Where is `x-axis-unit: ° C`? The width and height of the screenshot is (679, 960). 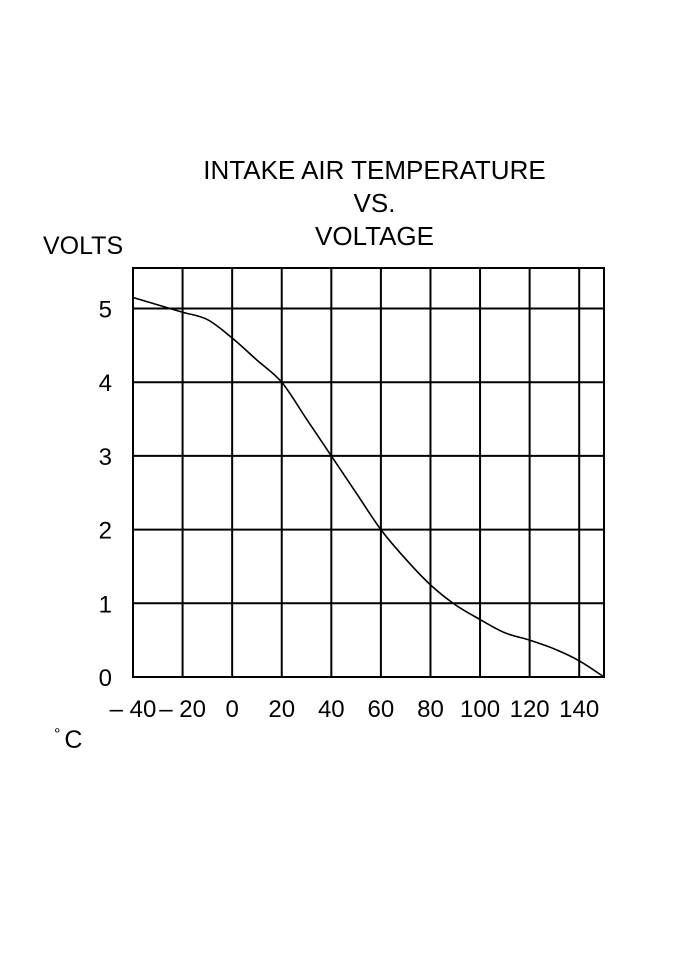
x-axis-unit: ° C is located at coordinates (68, 740).